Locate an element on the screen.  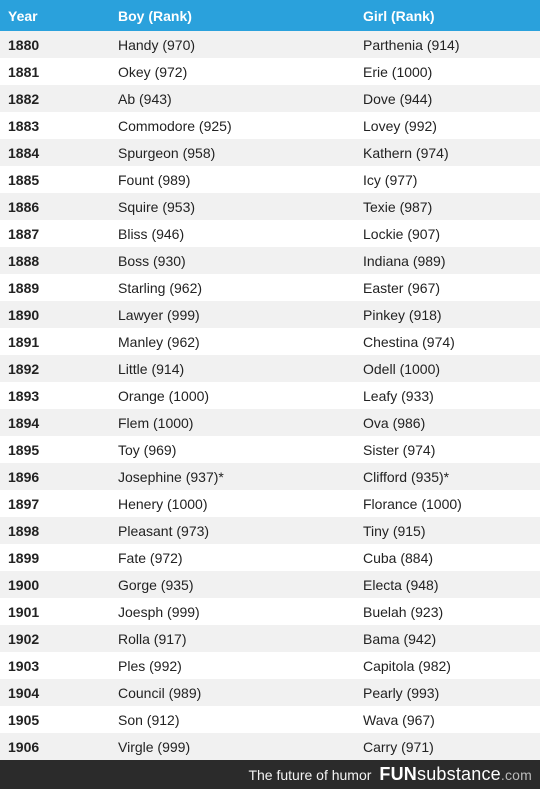
cell-year: 1896 is located at coordinates (59, 476).